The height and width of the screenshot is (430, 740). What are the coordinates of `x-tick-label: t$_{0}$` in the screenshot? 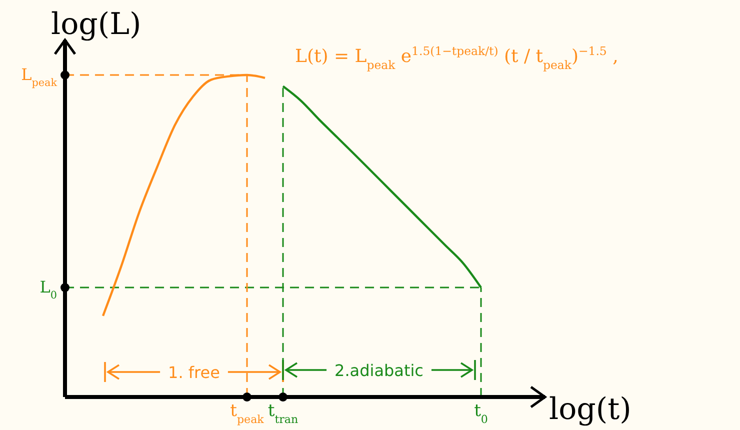 It's located at (481, 413).